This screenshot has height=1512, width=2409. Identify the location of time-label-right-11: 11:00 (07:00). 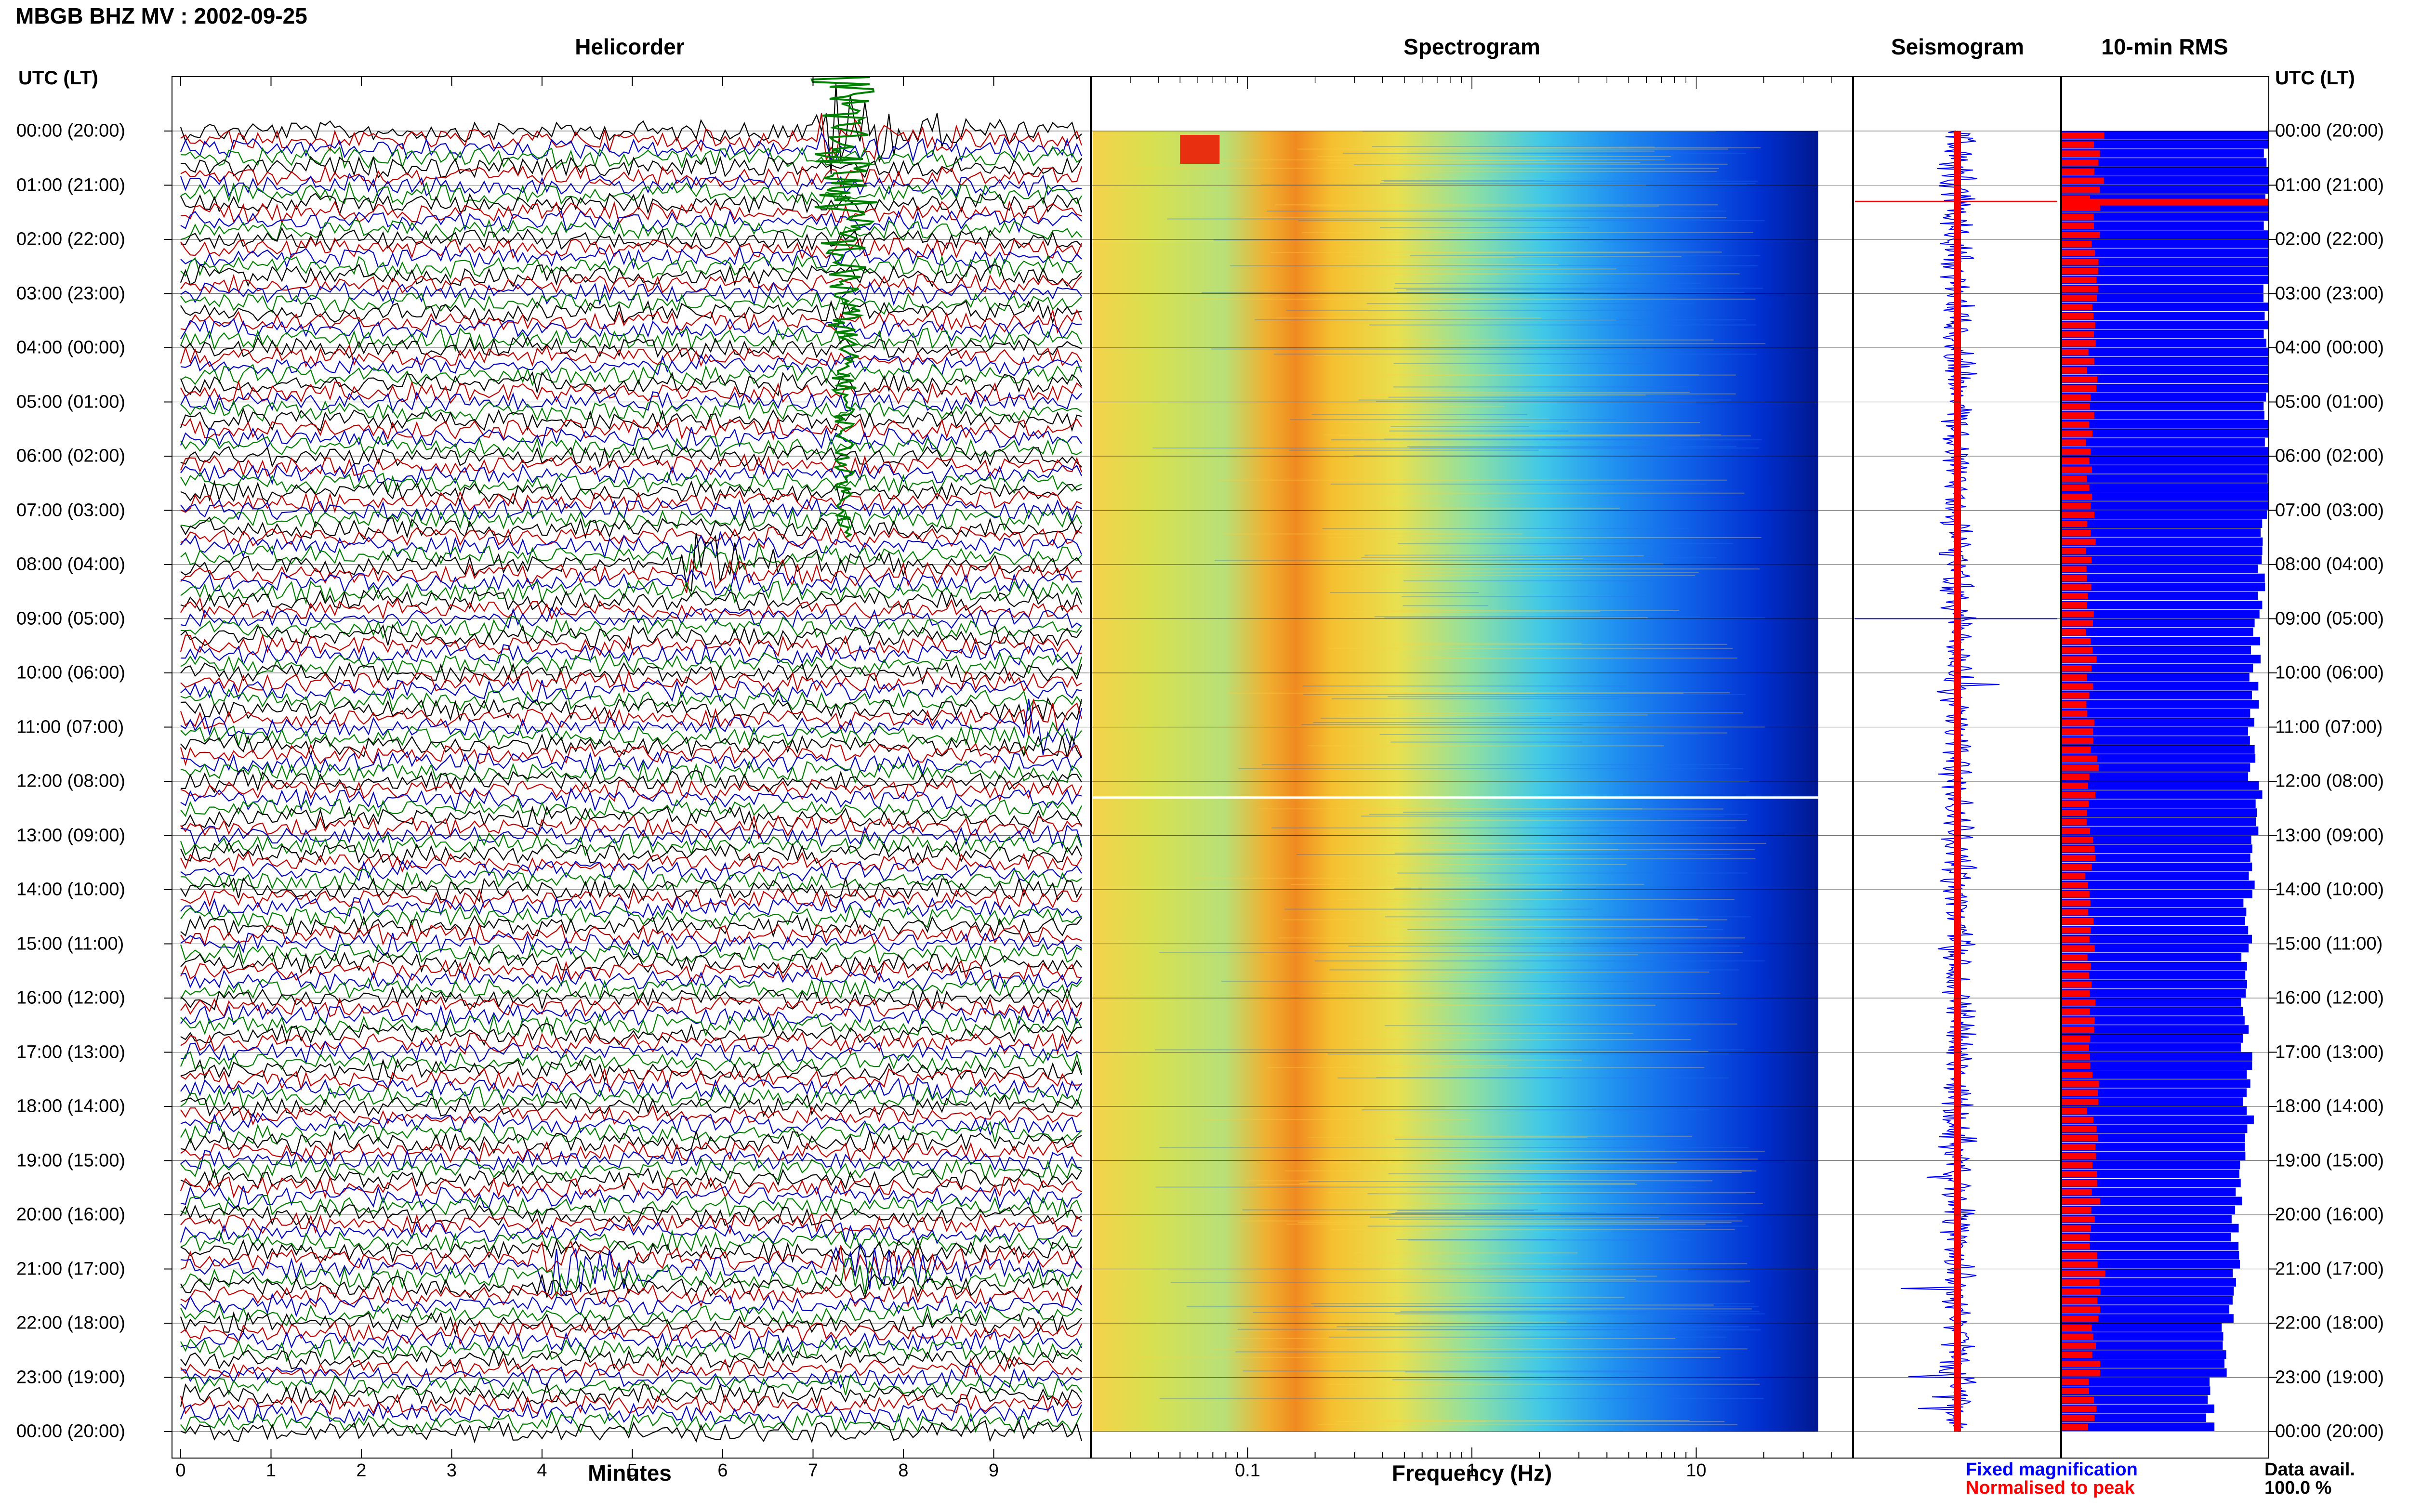
(2329, 727).